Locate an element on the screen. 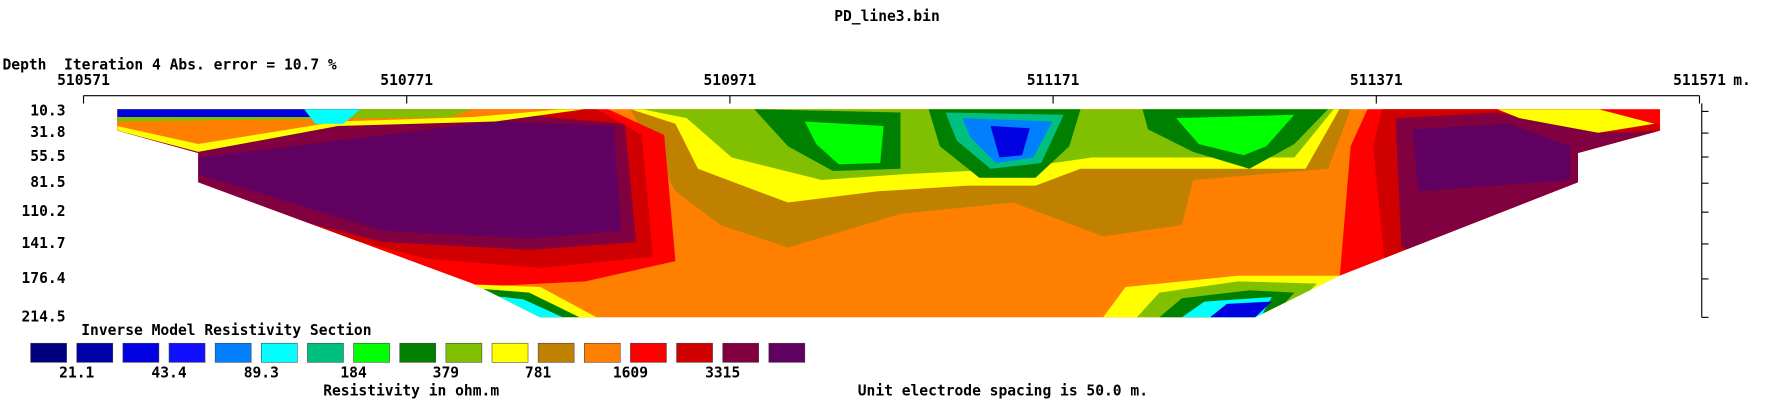 This screenshot has width=1765, height=413. x-tick-label: 511371 is located at coordinates (1376, 80).